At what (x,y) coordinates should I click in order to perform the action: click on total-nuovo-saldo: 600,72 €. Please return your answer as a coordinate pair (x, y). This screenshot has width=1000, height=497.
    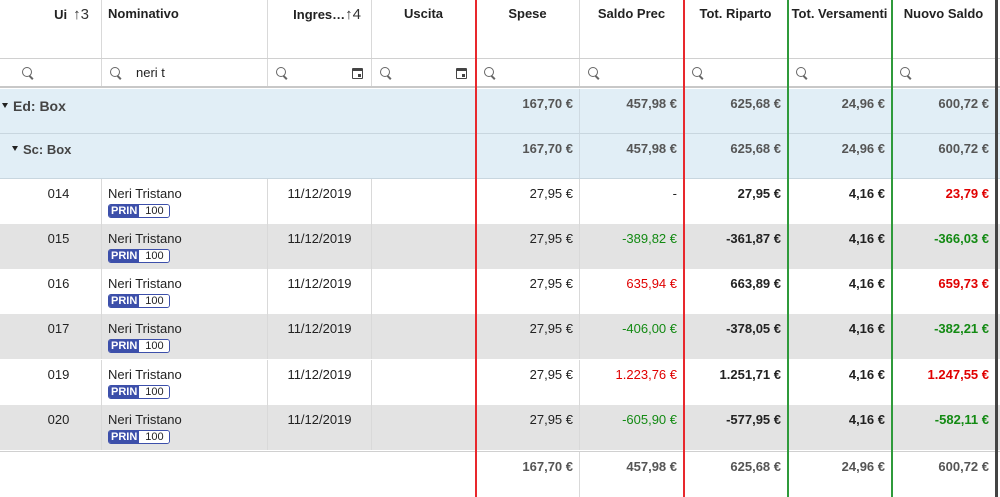
    Looking at the image, I should click on (944, 474).